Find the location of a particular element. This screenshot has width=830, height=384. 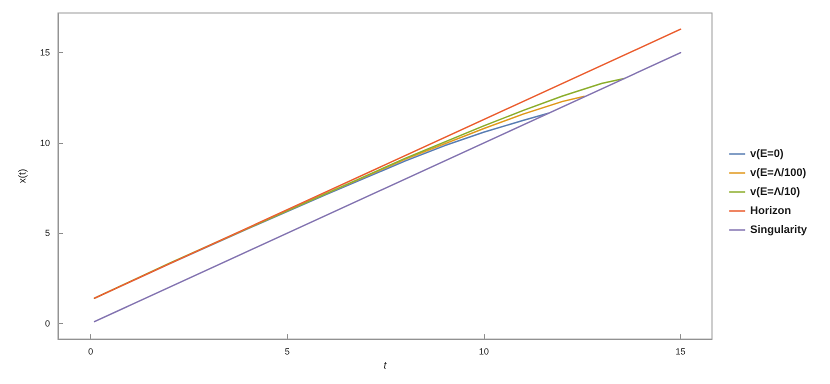

x-axis-title: t is located at coordinates (386, 366).